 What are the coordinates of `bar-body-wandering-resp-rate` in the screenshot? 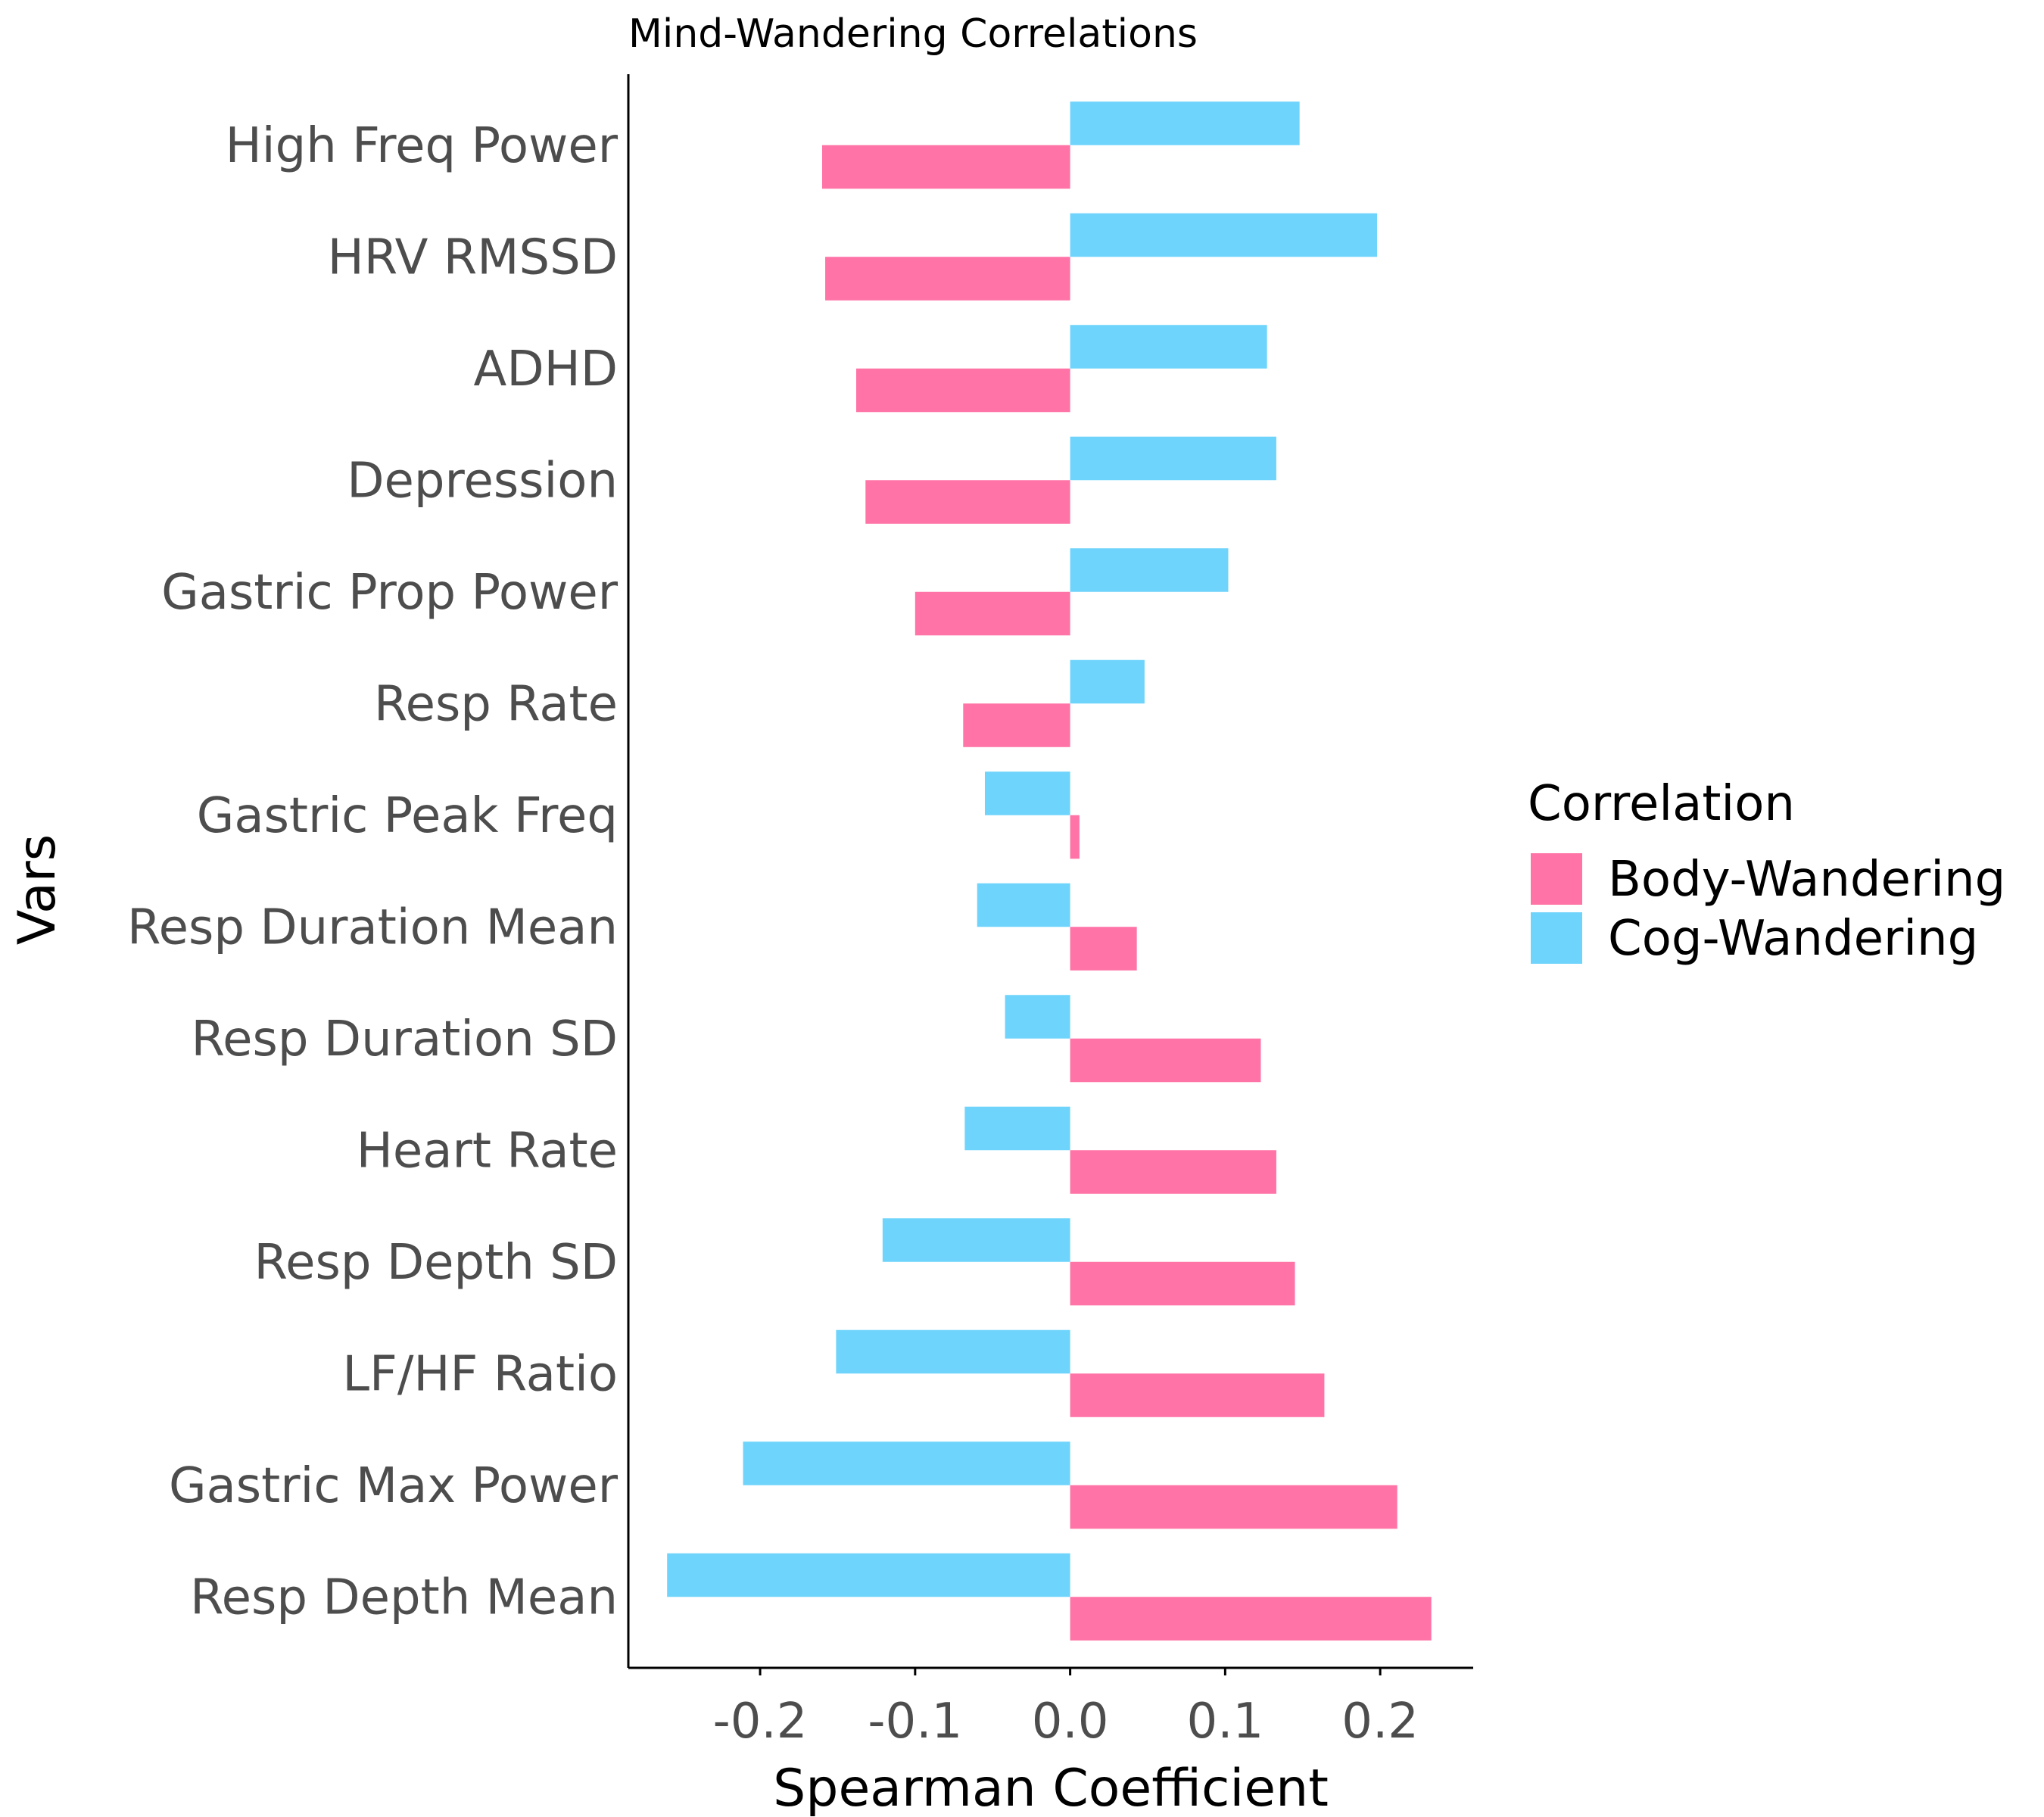 It's located at (1016, 725).